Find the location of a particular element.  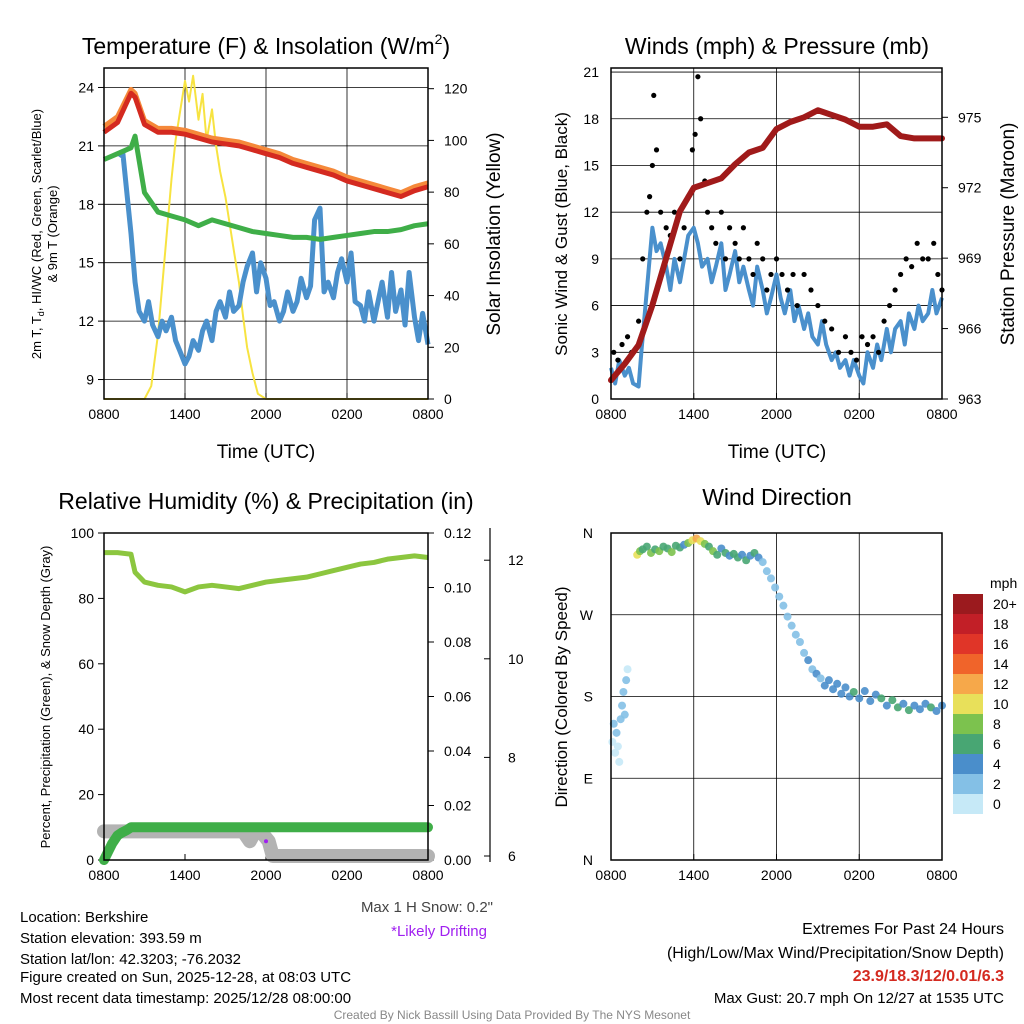

x-tick-label: 1400 is located at coordinates (184, 414).